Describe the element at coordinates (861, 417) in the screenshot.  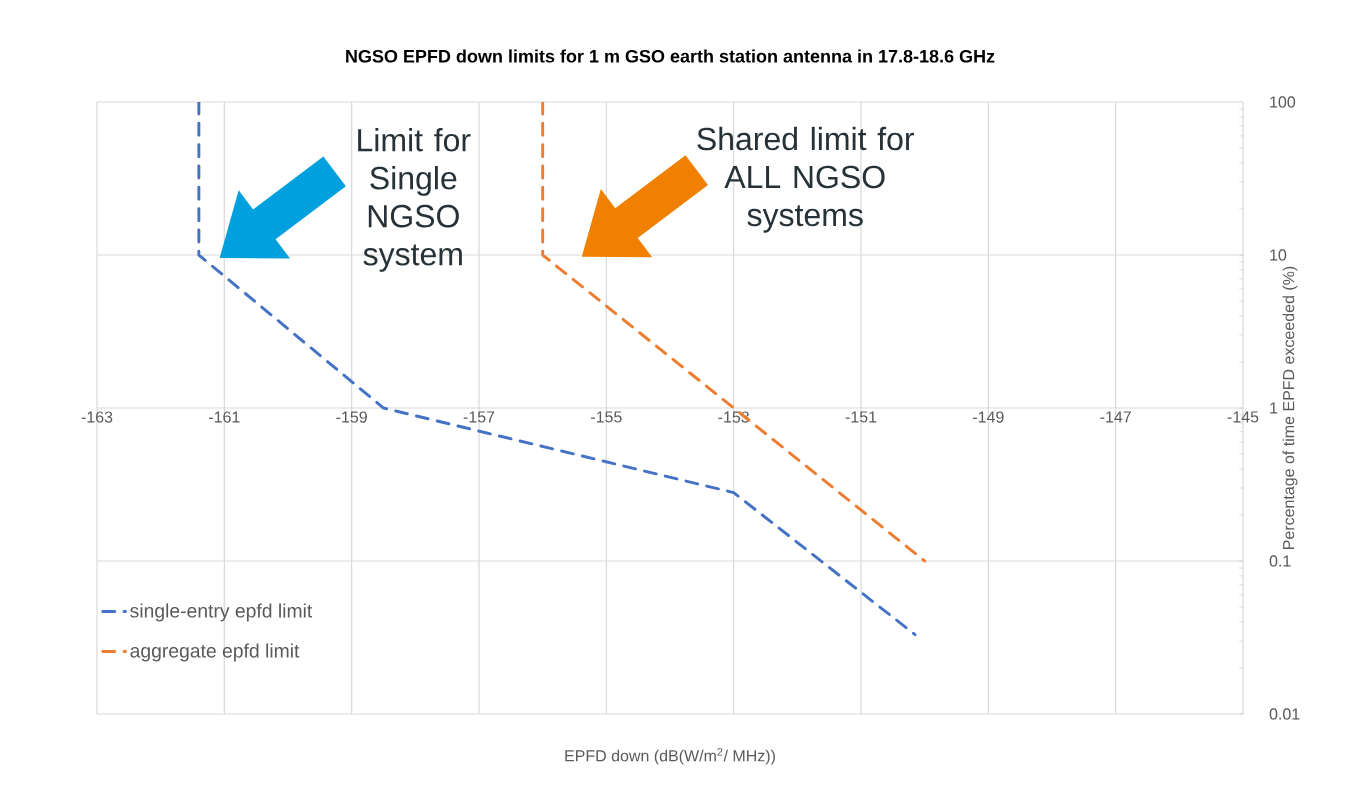
I see `x-tick-label: -151` at that location.